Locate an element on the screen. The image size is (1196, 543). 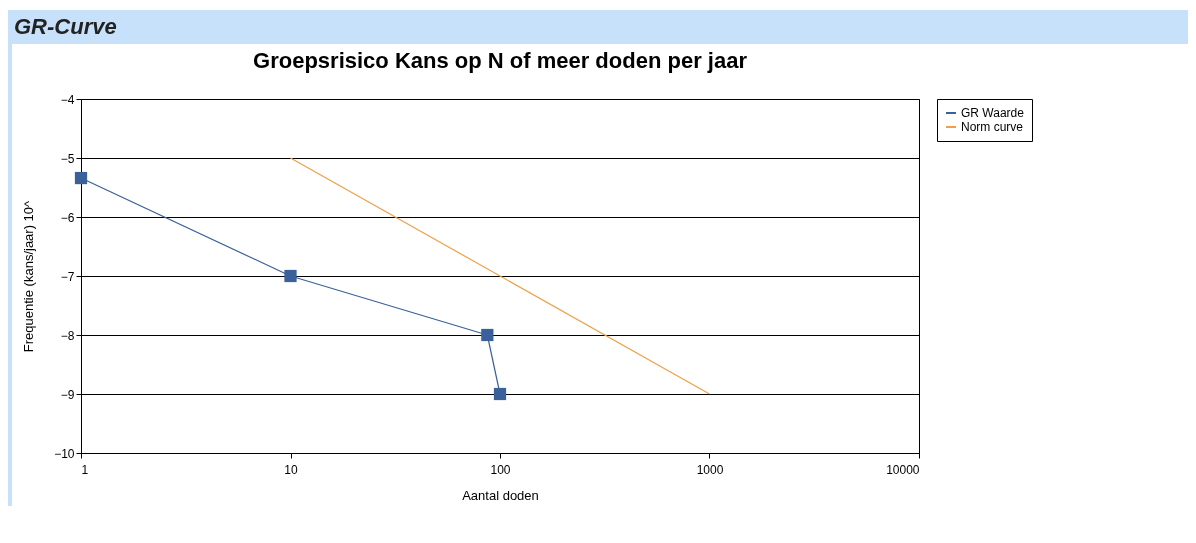
text: GR-Curve is located at coordinates (598, 27).